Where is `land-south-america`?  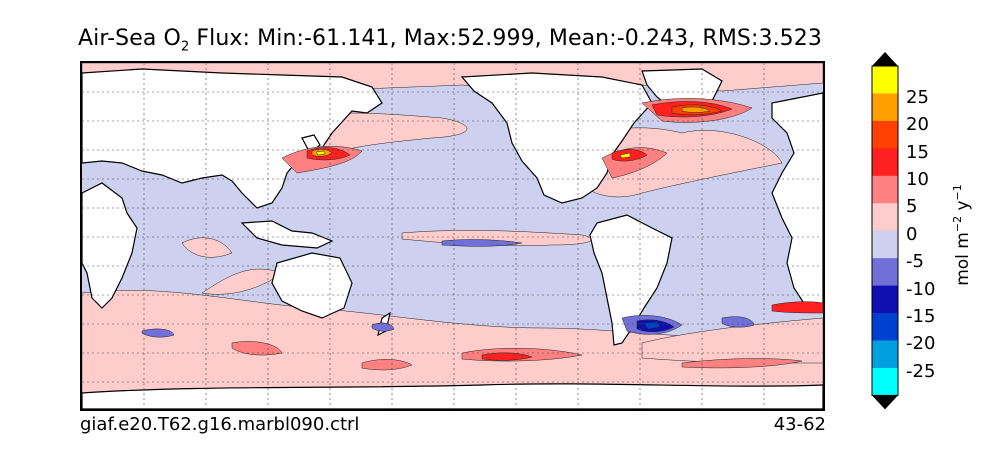 land-south-america is located at coordinates (631, 280).